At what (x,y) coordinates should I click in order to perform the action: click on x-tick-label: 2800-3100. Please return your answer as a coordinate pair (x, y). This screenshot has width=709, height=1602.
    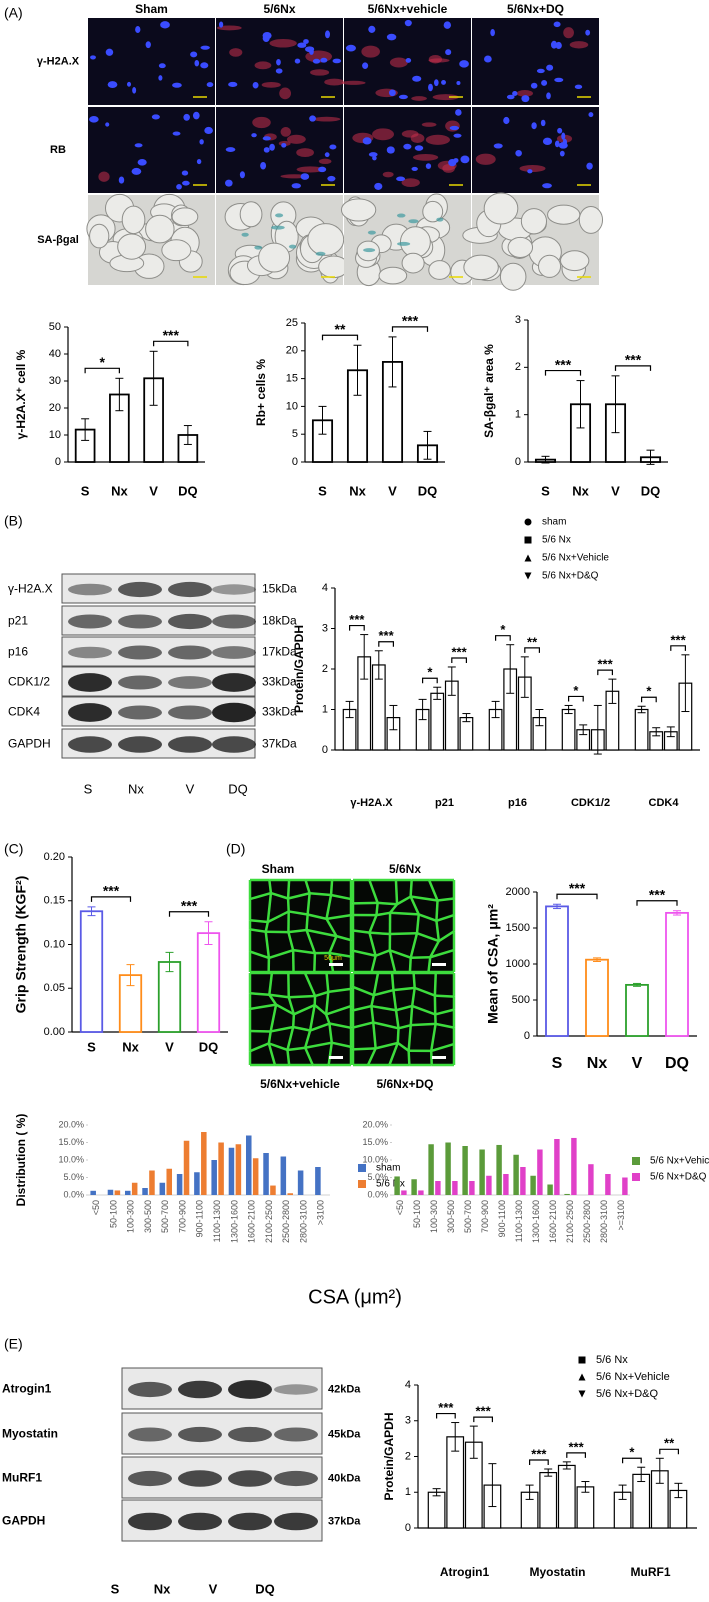
    Looking at the image, I should click on (604, 1221).